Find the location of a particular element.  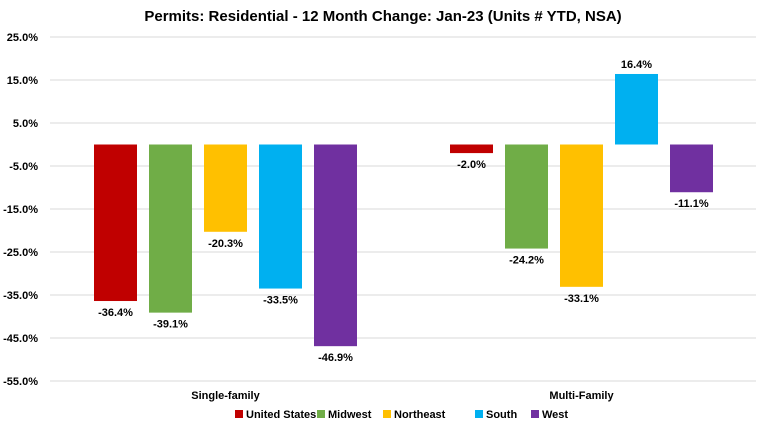

y-tick-label: -35.0% is located at coordinates (20, 296).